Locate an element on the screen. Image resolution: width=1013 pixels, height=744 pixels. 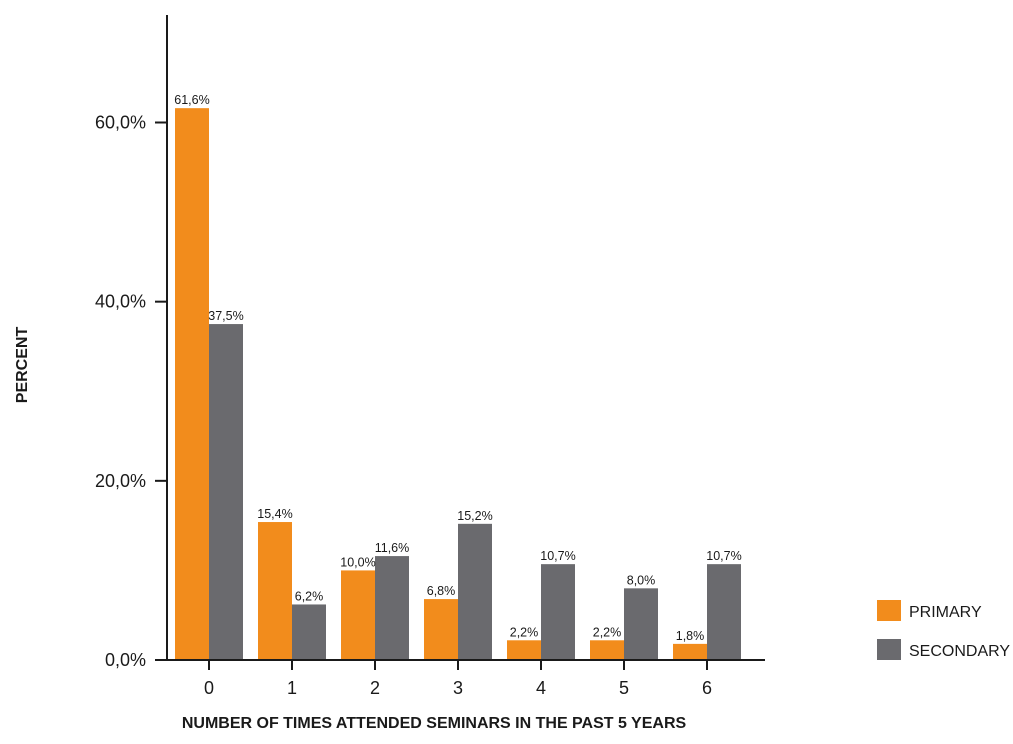
data-label: 15,2% is located at coordinates (474, 516).